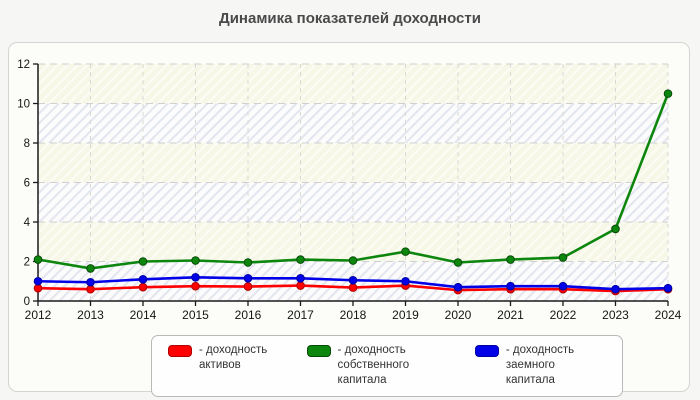 Image resolution: width=700 pixels, height=400 pixels. What do you see at coordinates (510, 315) in the screenshot?
I see `svg-text: 2021` at bounding box center [510, 315].